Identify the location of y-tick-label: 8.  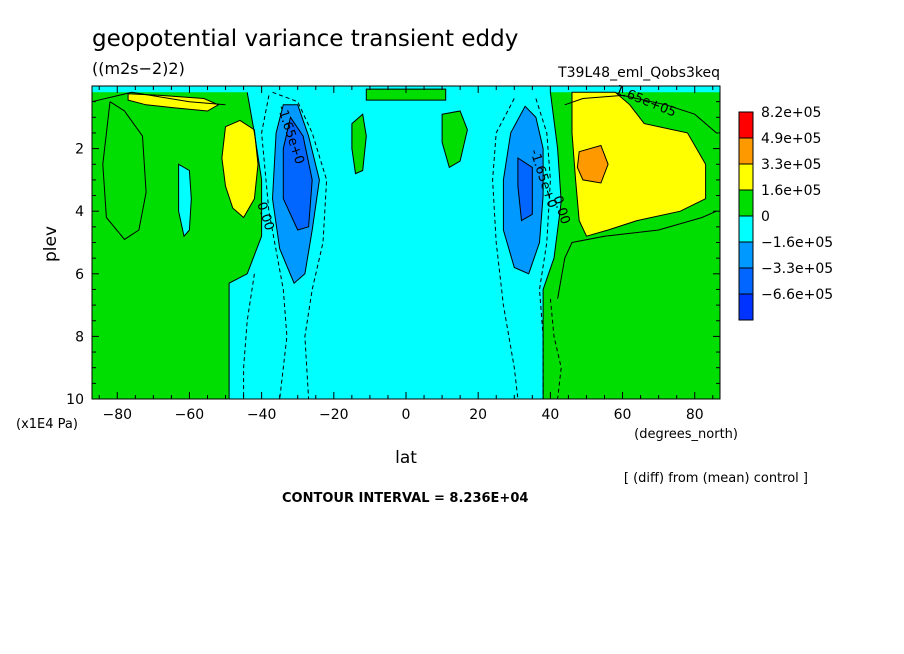
(79, 337).